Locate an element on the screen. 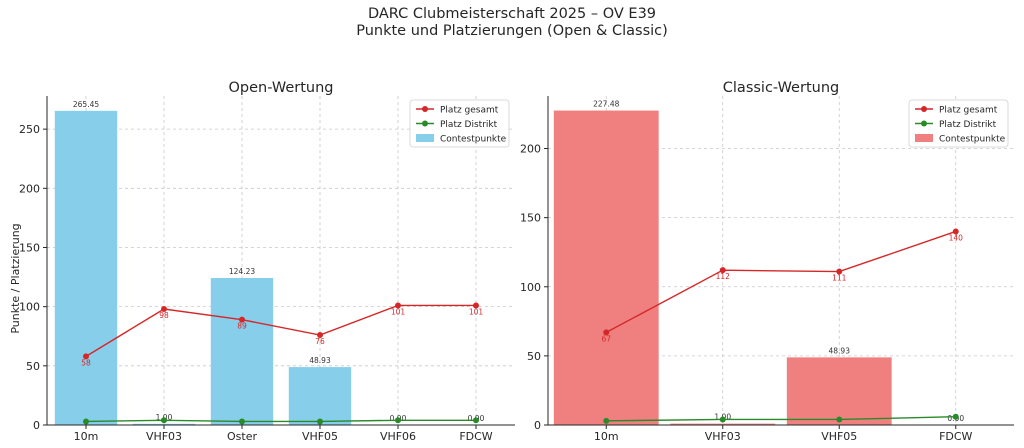 The width and height of the screenshot is (1024, 448). point-value-label: 58 is located at coordinates (86, 362).